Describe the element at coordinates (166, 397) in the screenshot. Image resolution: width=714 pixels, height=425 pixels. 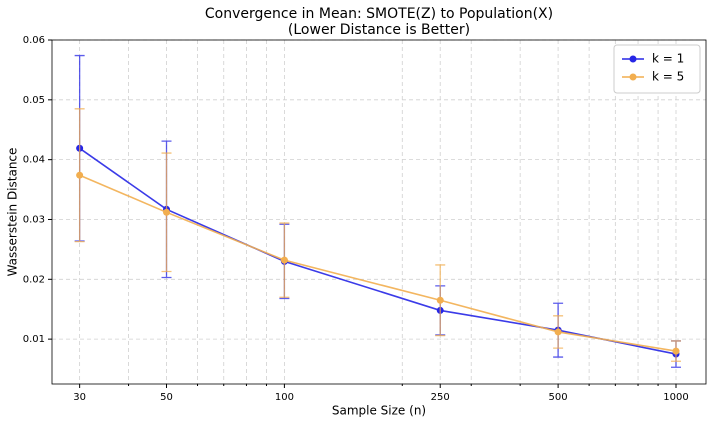
I see `x-tick-label: 50` at that location.